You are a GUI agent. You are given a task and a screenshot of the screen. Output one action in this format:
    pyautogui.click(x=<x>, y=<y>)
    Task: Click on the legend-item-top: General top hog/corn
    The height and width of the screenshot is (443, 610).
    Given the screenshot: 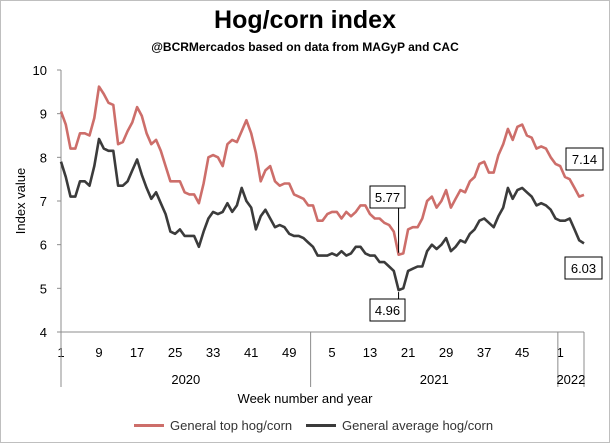 What is the action you would take?
    pyautogui.click(x=213, y=425)
    